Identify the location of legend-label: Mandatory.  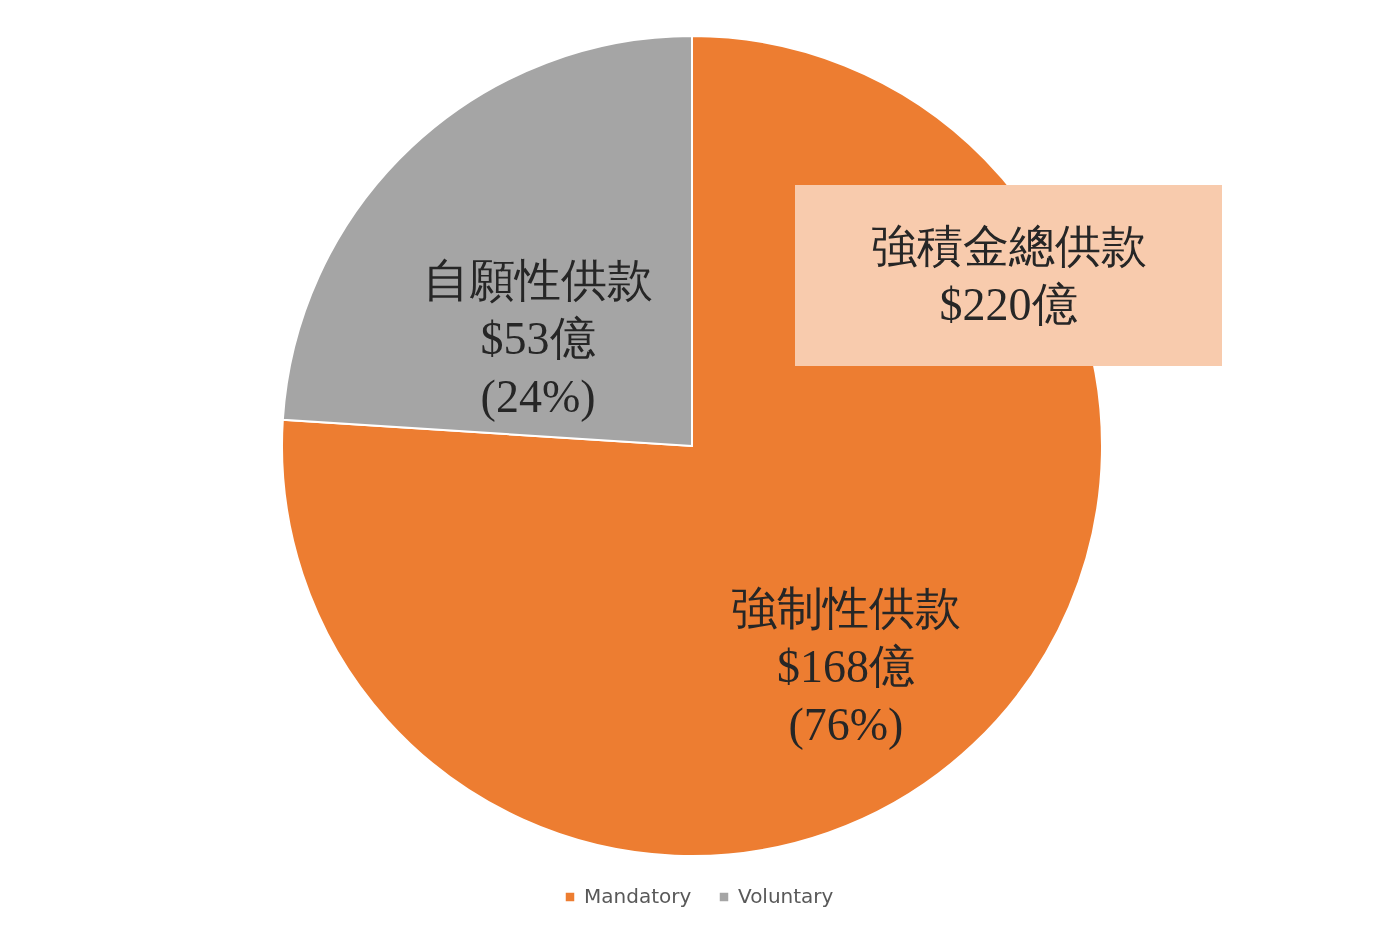
(638, 896).